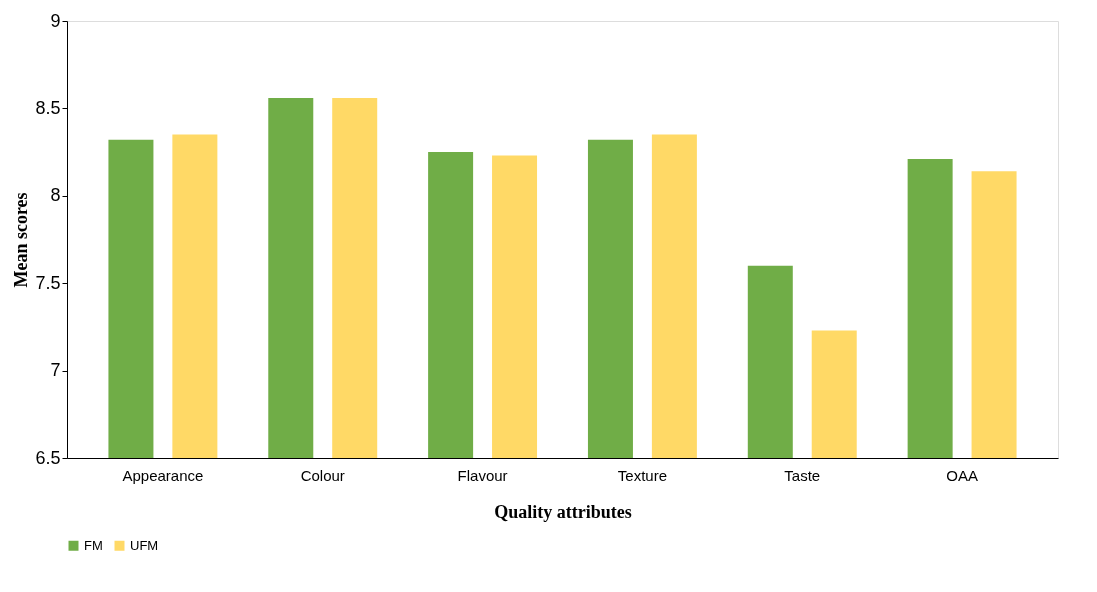 The height and width of the screenshot is (592, 1097). I want to click on legend-label: UFM, so click(144, 545).